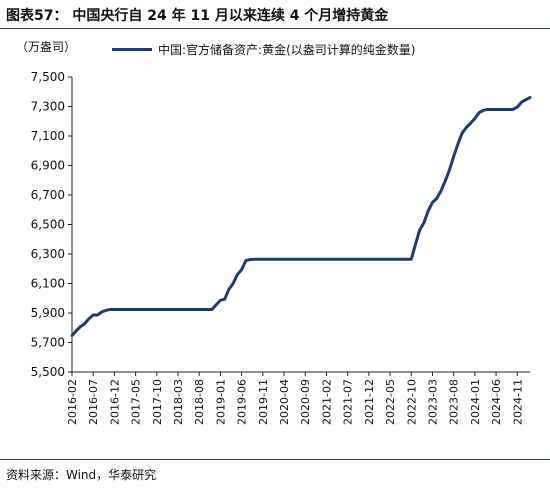 The height and width of the screenshot is (489, 550). I want to click on y-tick-label: 5,500, so click(48, 372).